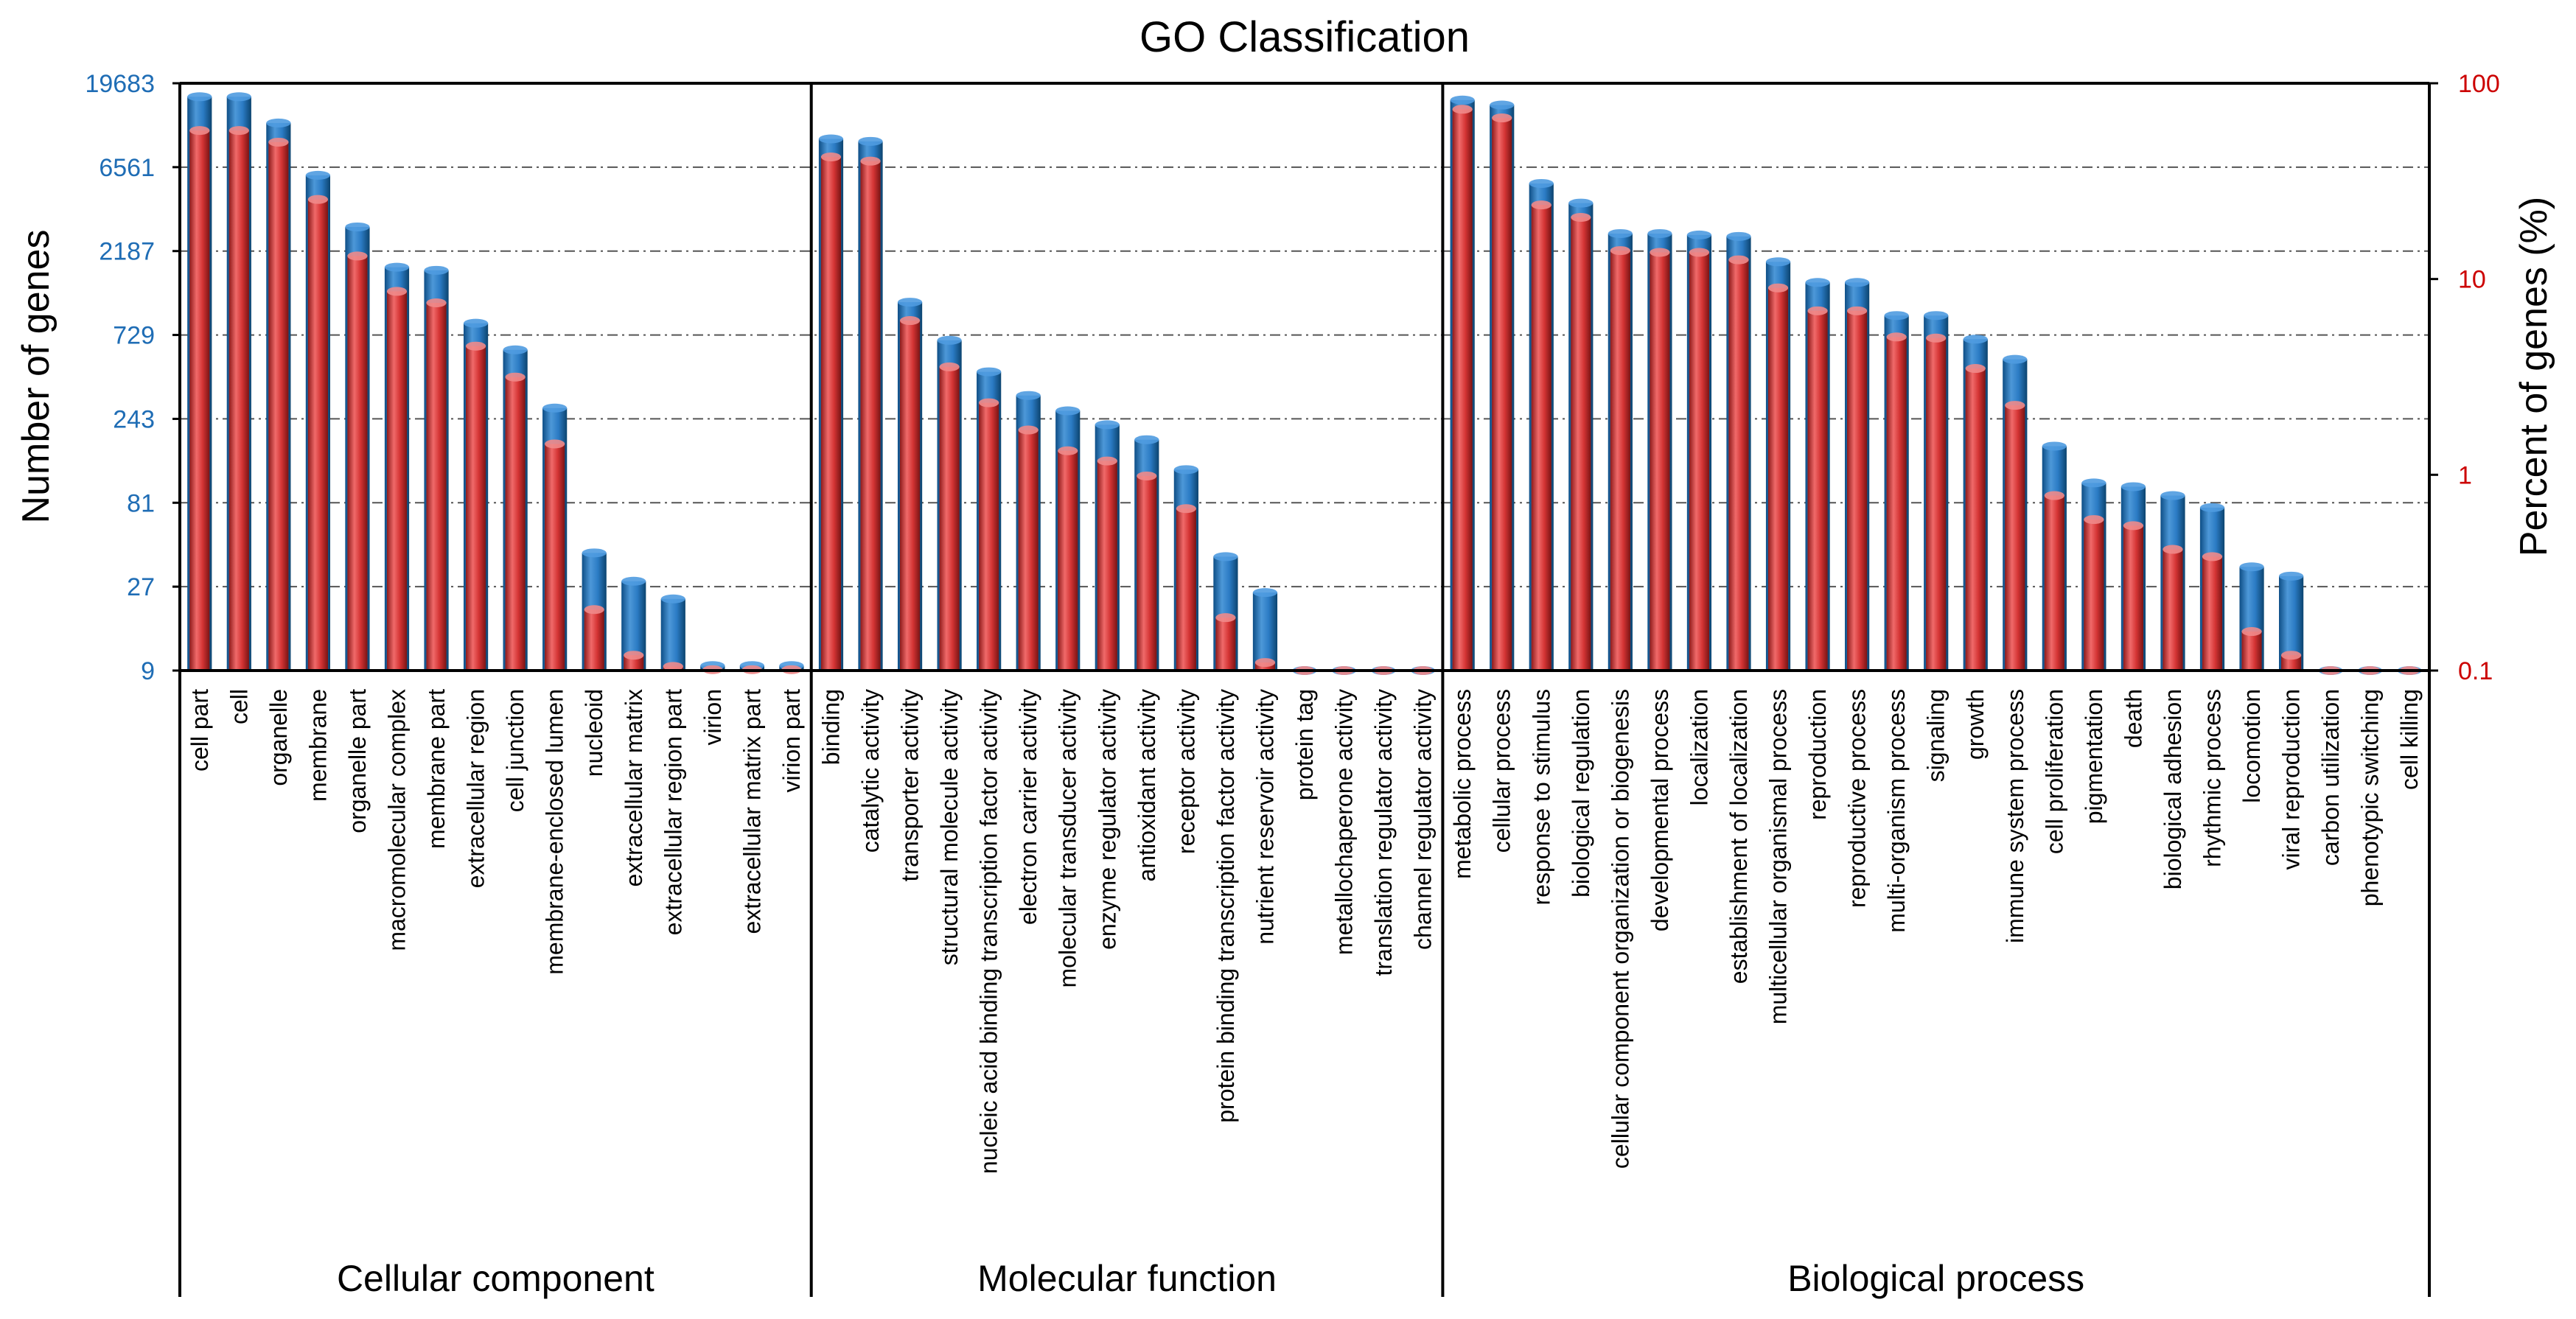 The image size is (2576, 1319). I want to click on category-label: catalytic activity, so click(870, 771).